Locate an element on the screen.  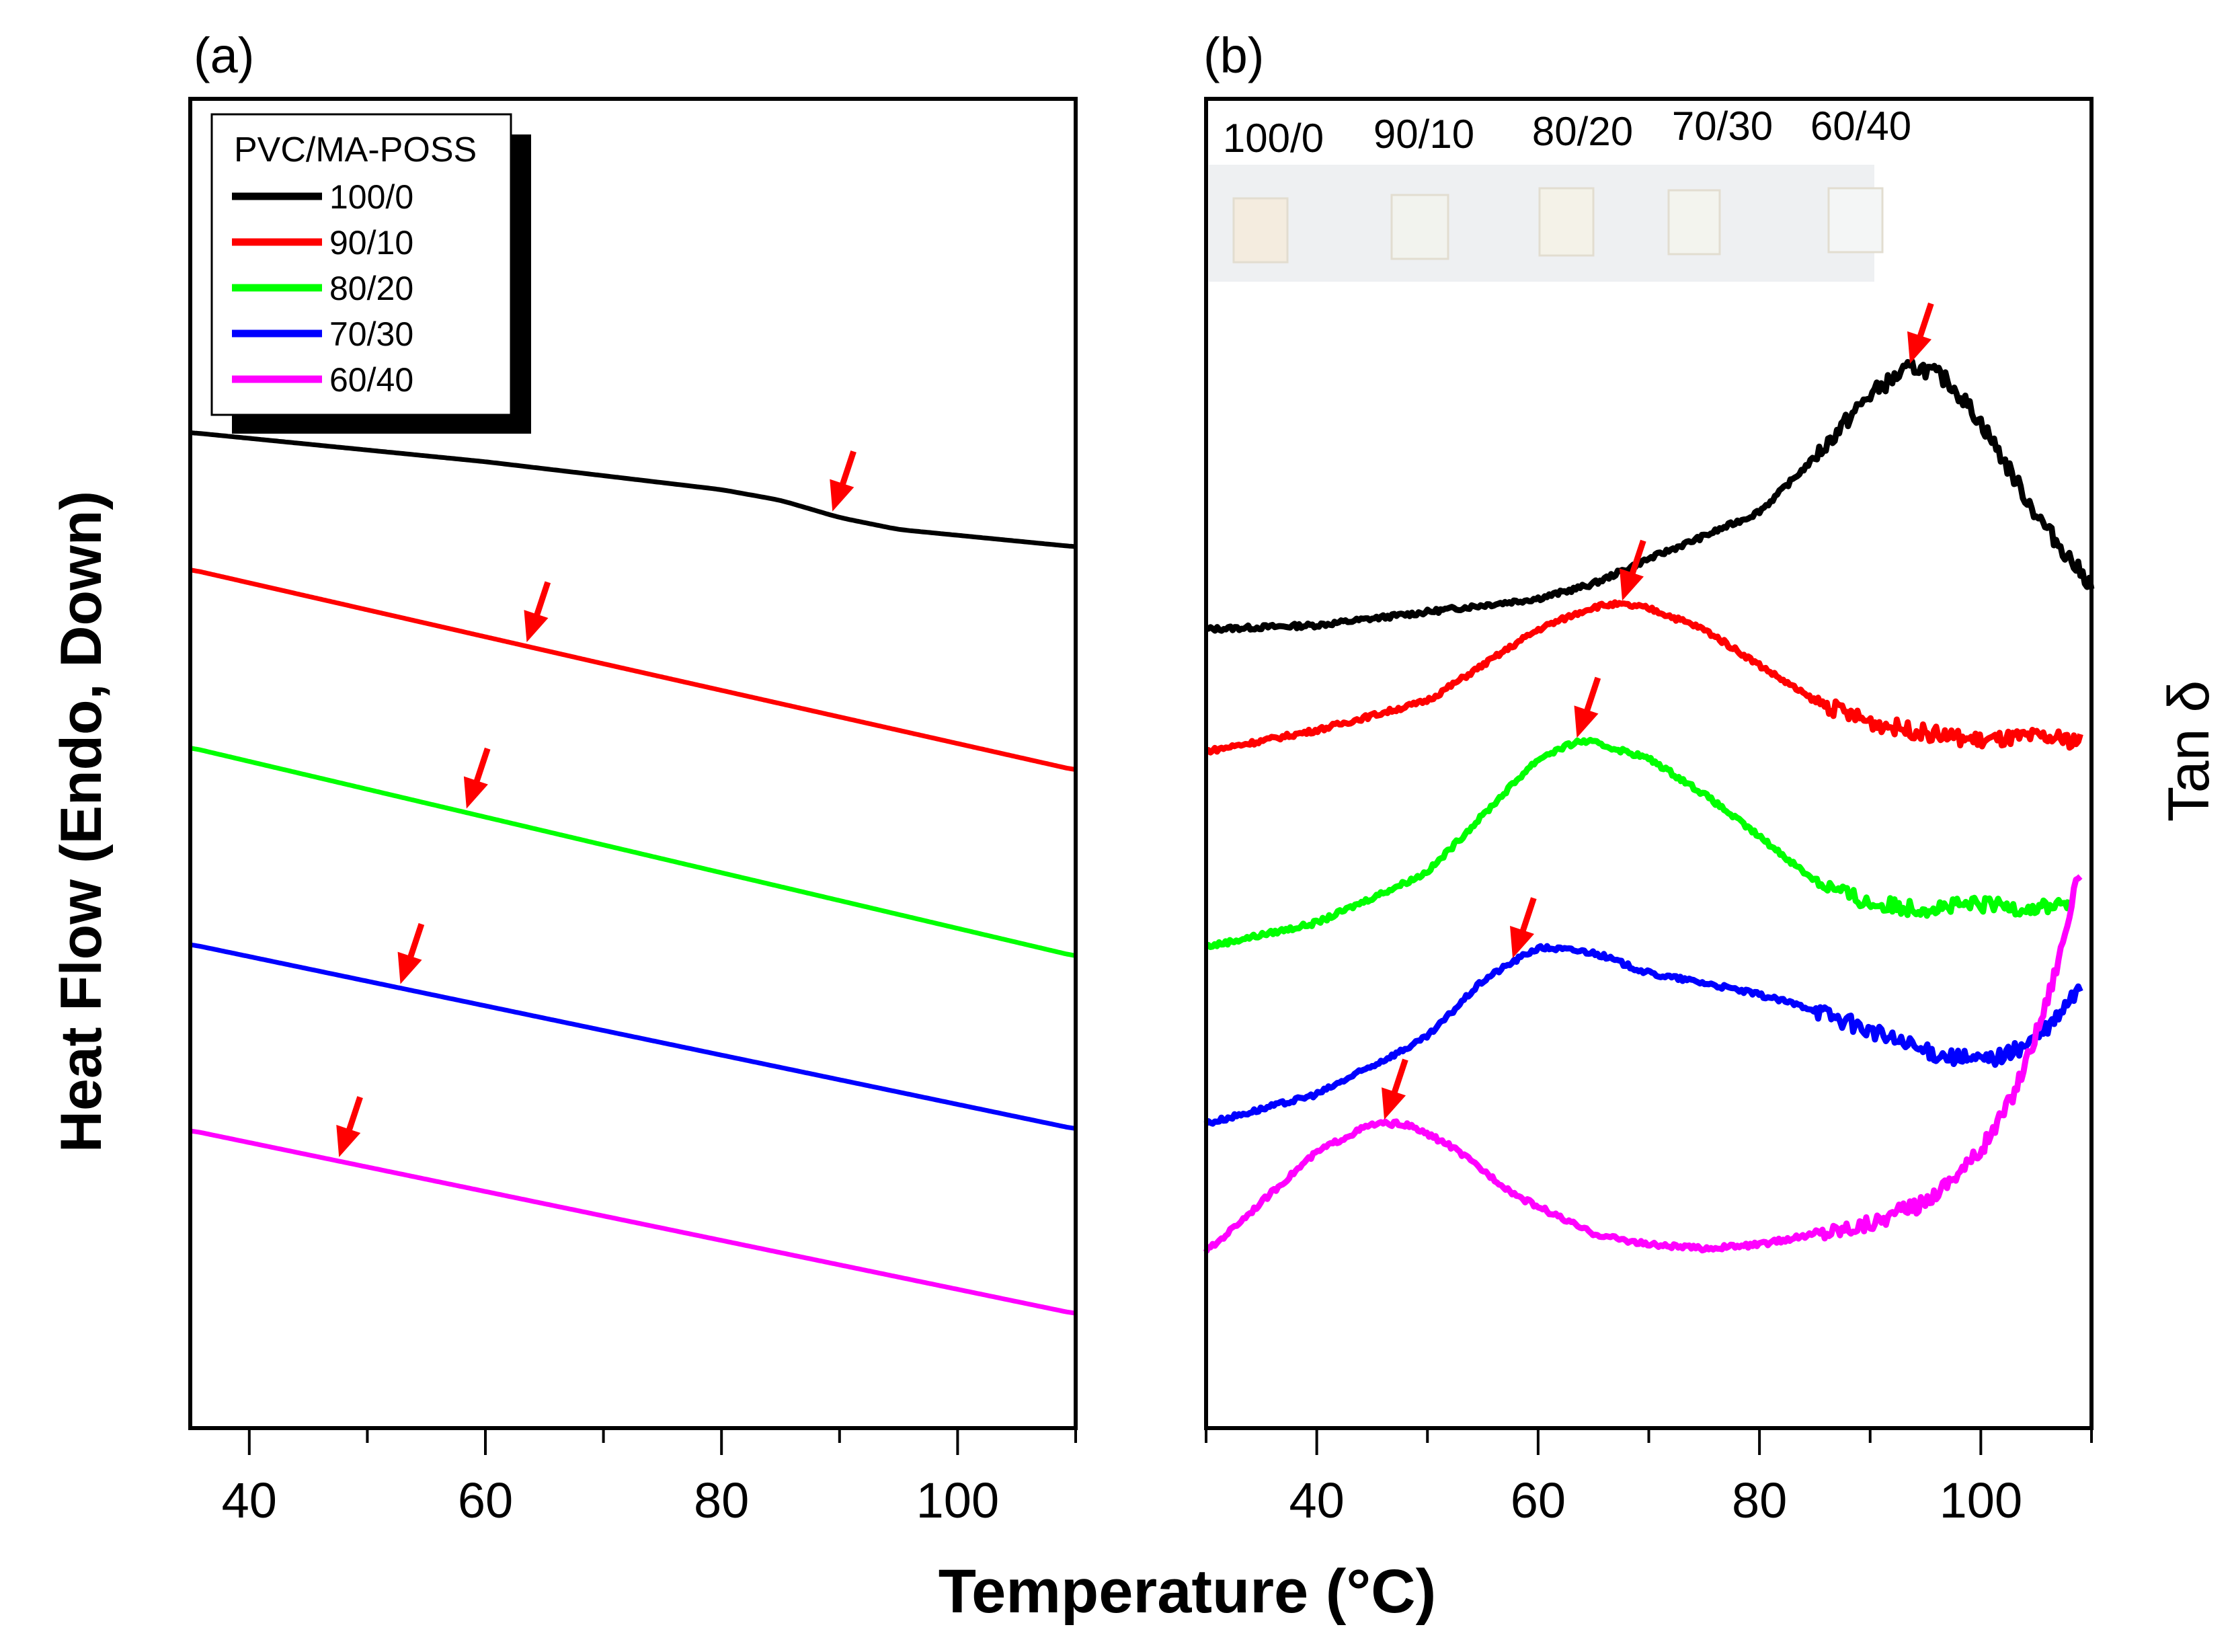
legend-item: 70/30 is located at coordinates (322, 334).